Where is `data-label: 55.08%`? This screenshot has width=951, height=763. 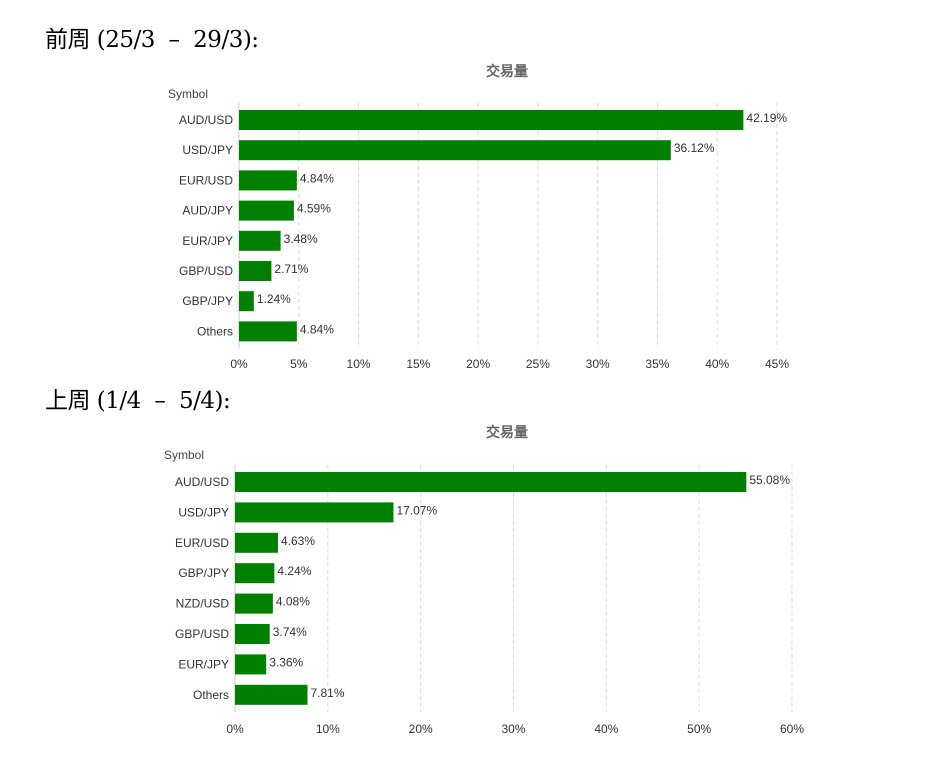 data-label: 55.08% is located at coordinates (769, 480).